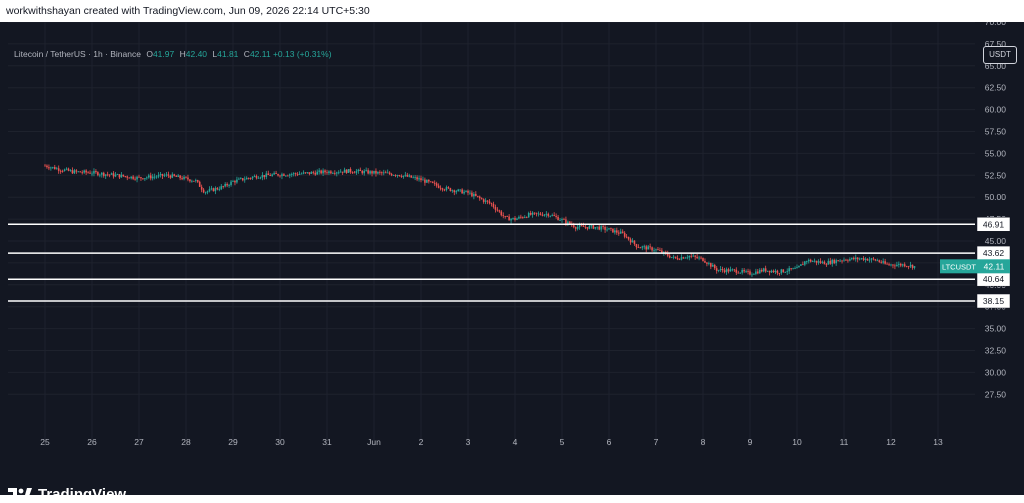  I want to click on y-tick-label: 27.50, so click(996, 394).